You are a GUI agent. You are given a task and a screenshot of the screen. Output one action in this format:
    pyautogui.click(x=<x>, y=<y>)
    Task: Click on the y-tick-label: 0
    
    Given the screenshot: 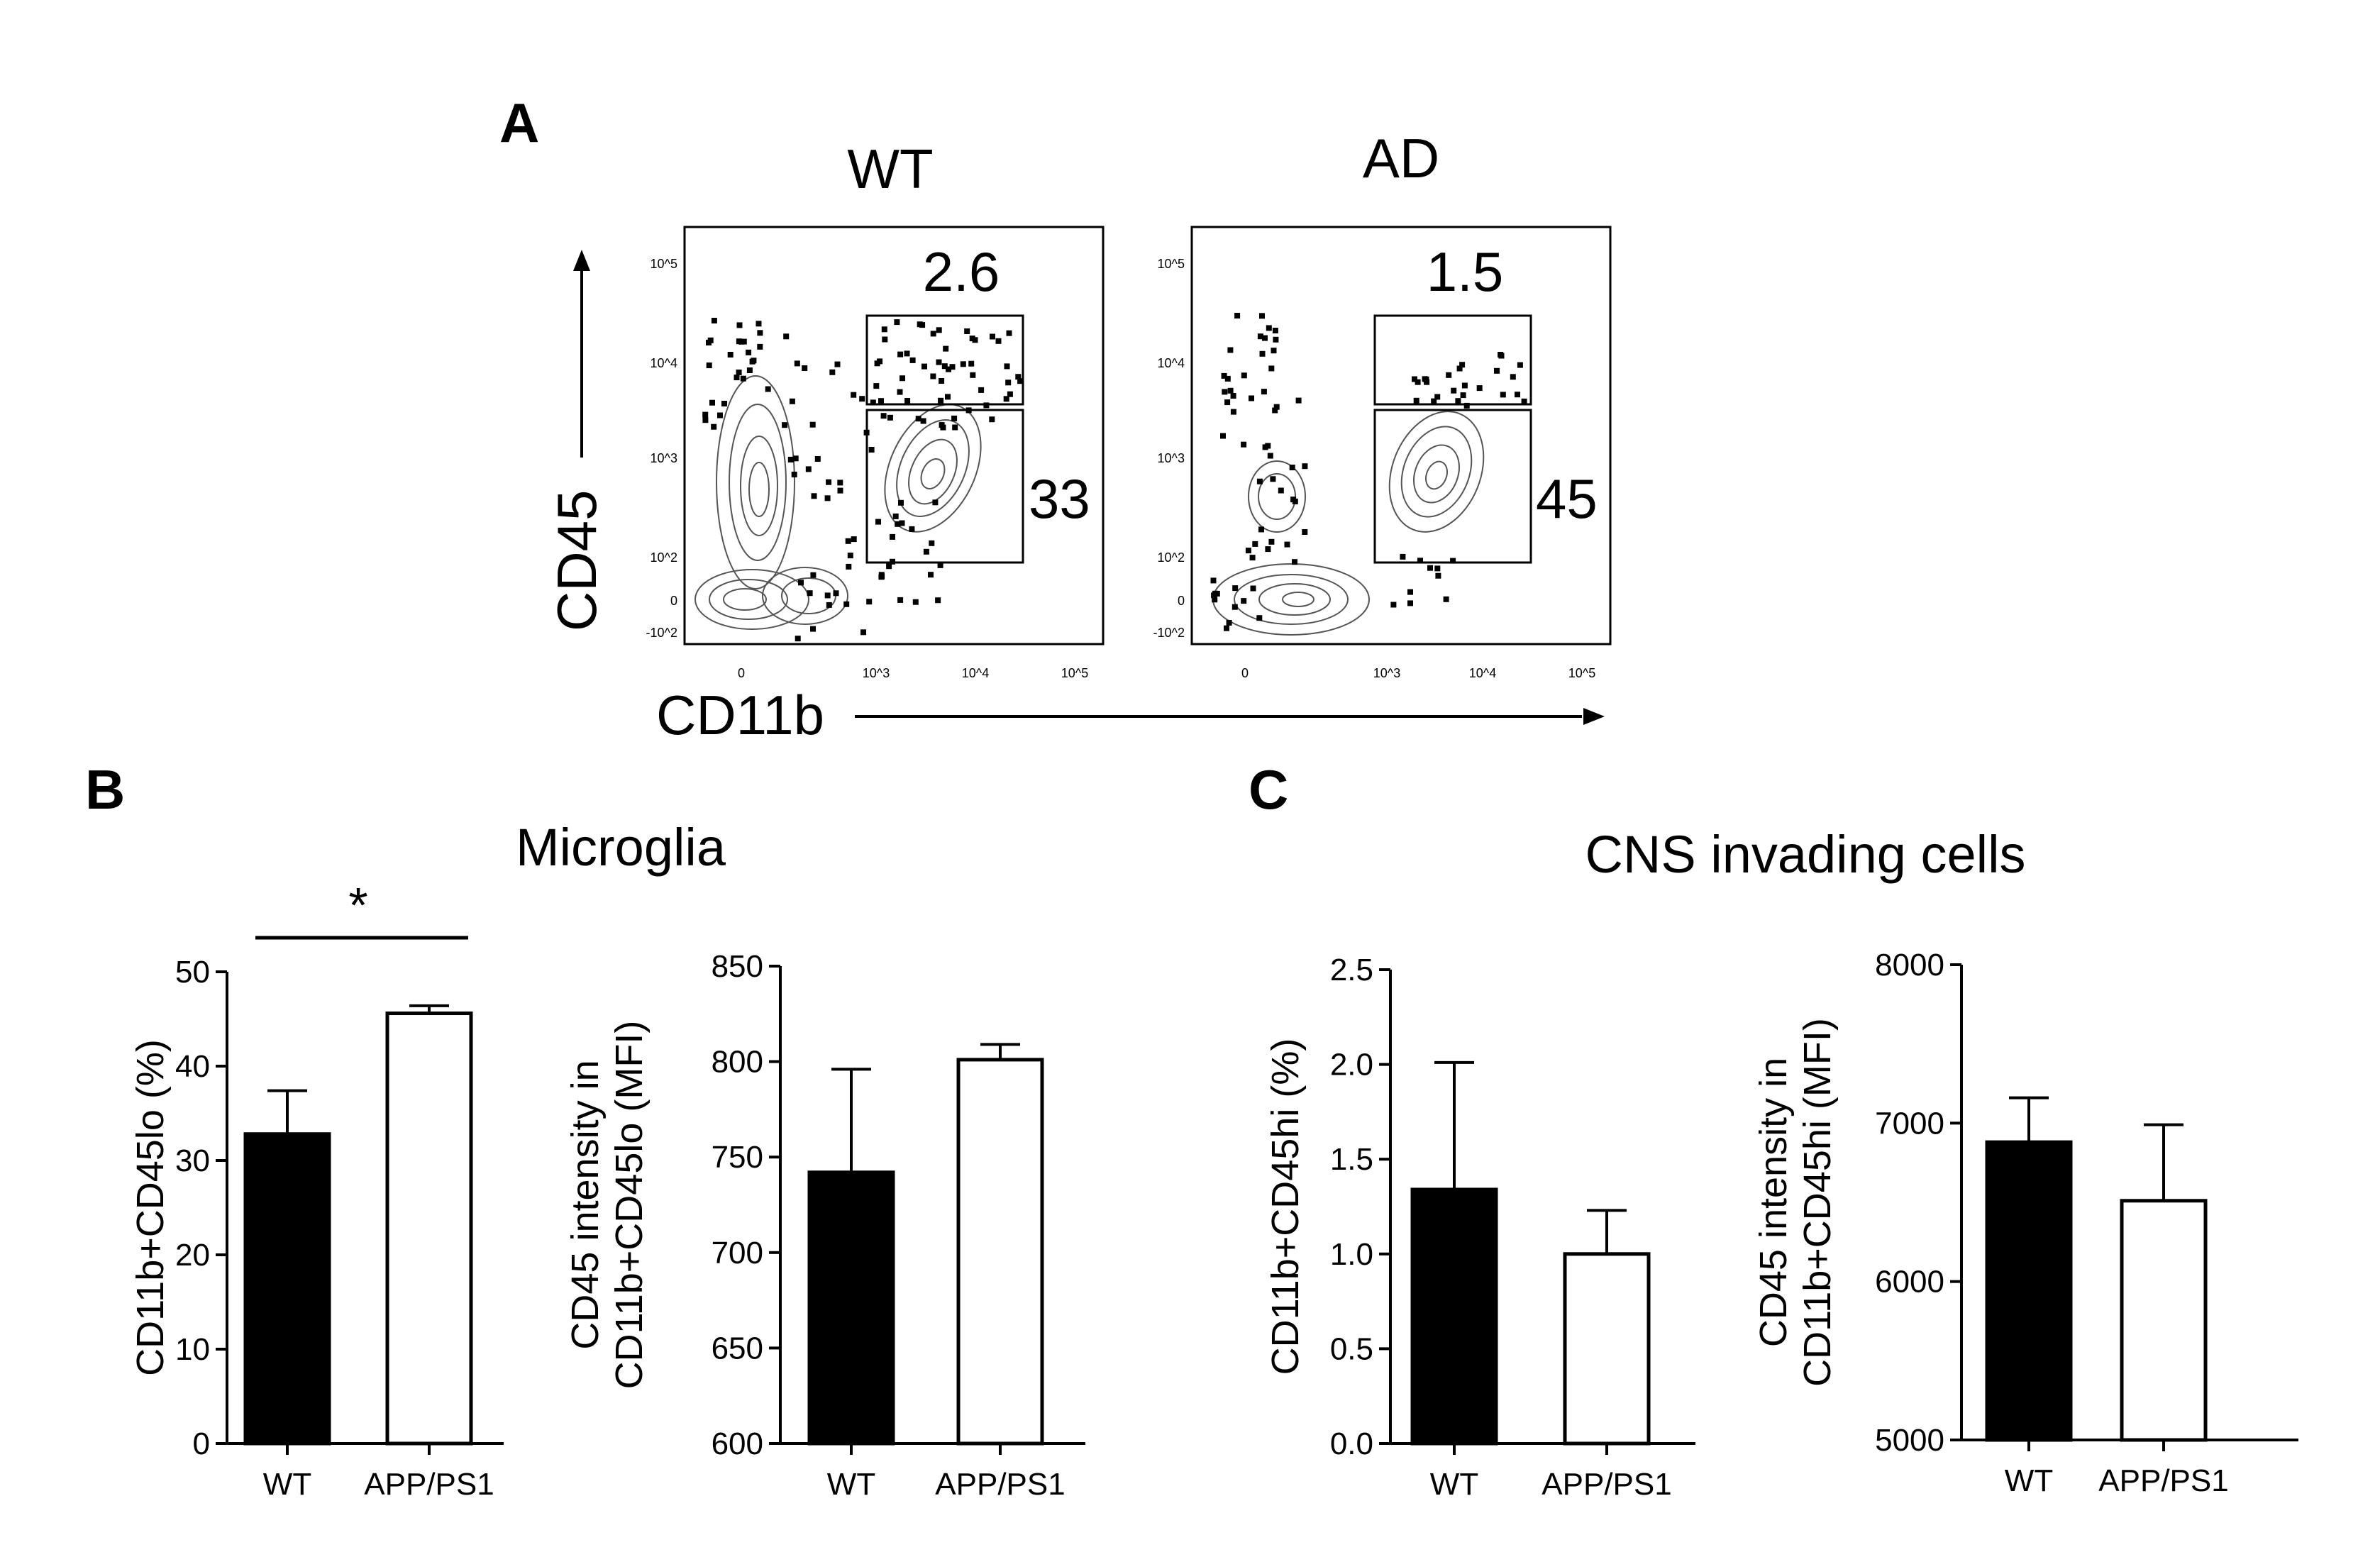 What is the action you would take?
    pyautogui.click(x=201, y=1444)
    